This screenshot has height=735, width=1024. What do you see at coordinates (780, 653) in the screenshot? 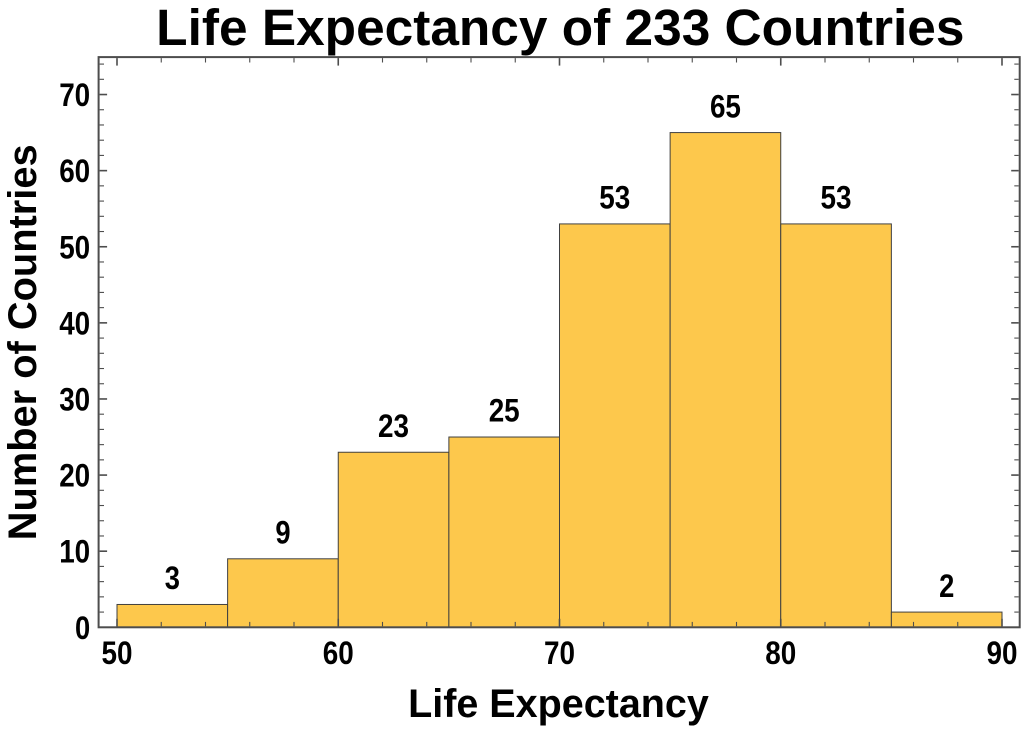
I see `svg-text: 80` at bounding box center [780, 653].